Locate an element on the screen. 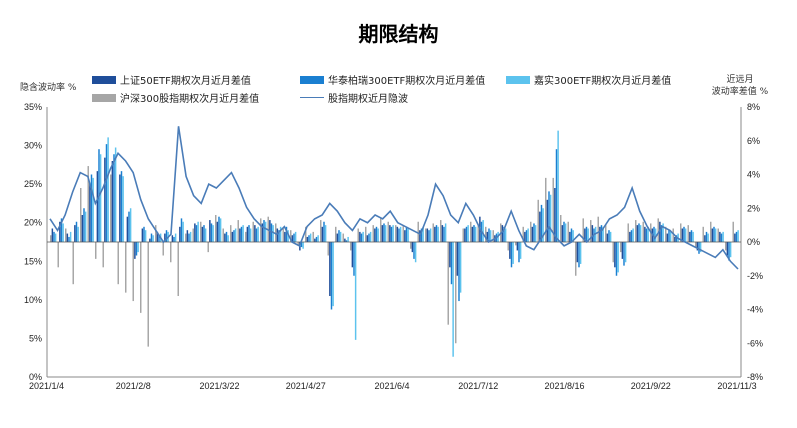 The height and width of the screenshot is (428, 797). legend-swatch-huatai300 is located at coordinates (312, 79).